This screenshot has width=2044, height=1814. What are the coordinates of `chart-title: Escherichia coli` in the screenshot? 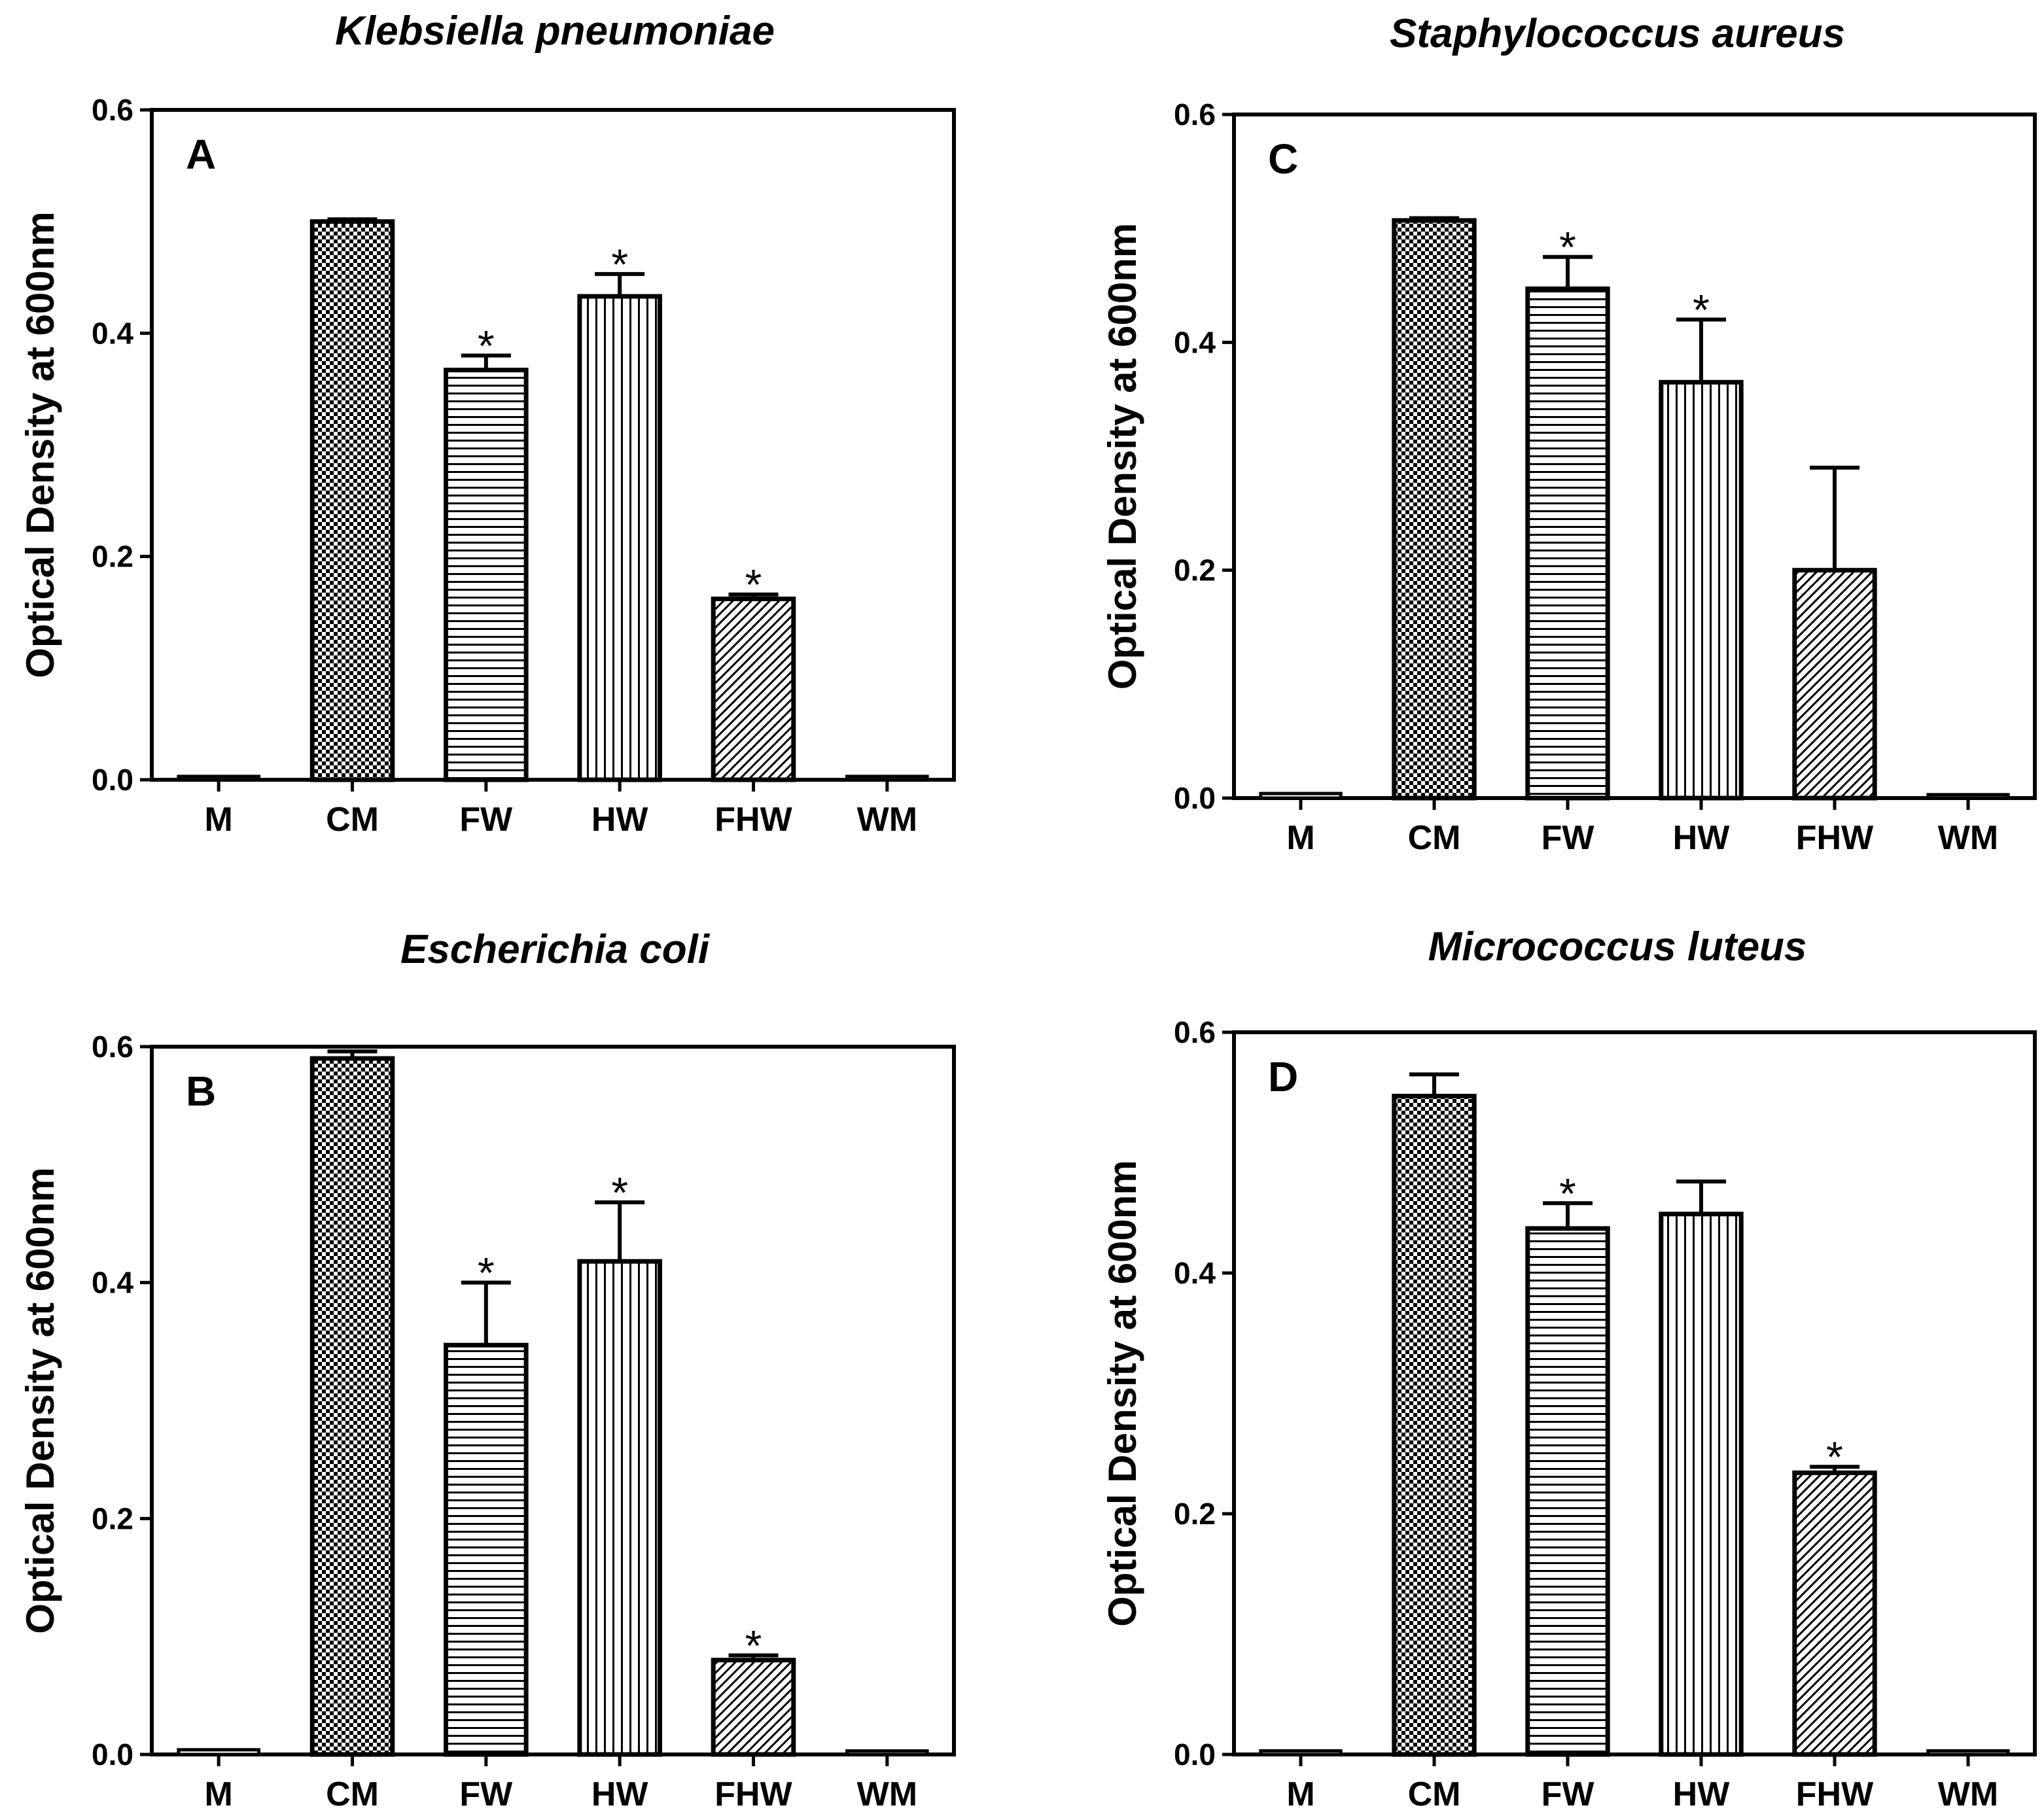 It's located at (555, 949).